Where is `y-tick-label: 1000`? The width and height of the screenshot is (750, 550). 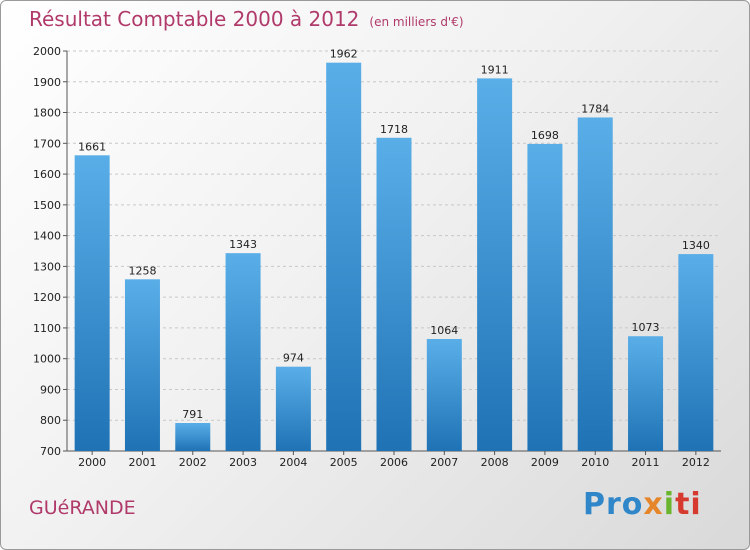
y-tick-label: 1000 is located at coordinates (47, 359).